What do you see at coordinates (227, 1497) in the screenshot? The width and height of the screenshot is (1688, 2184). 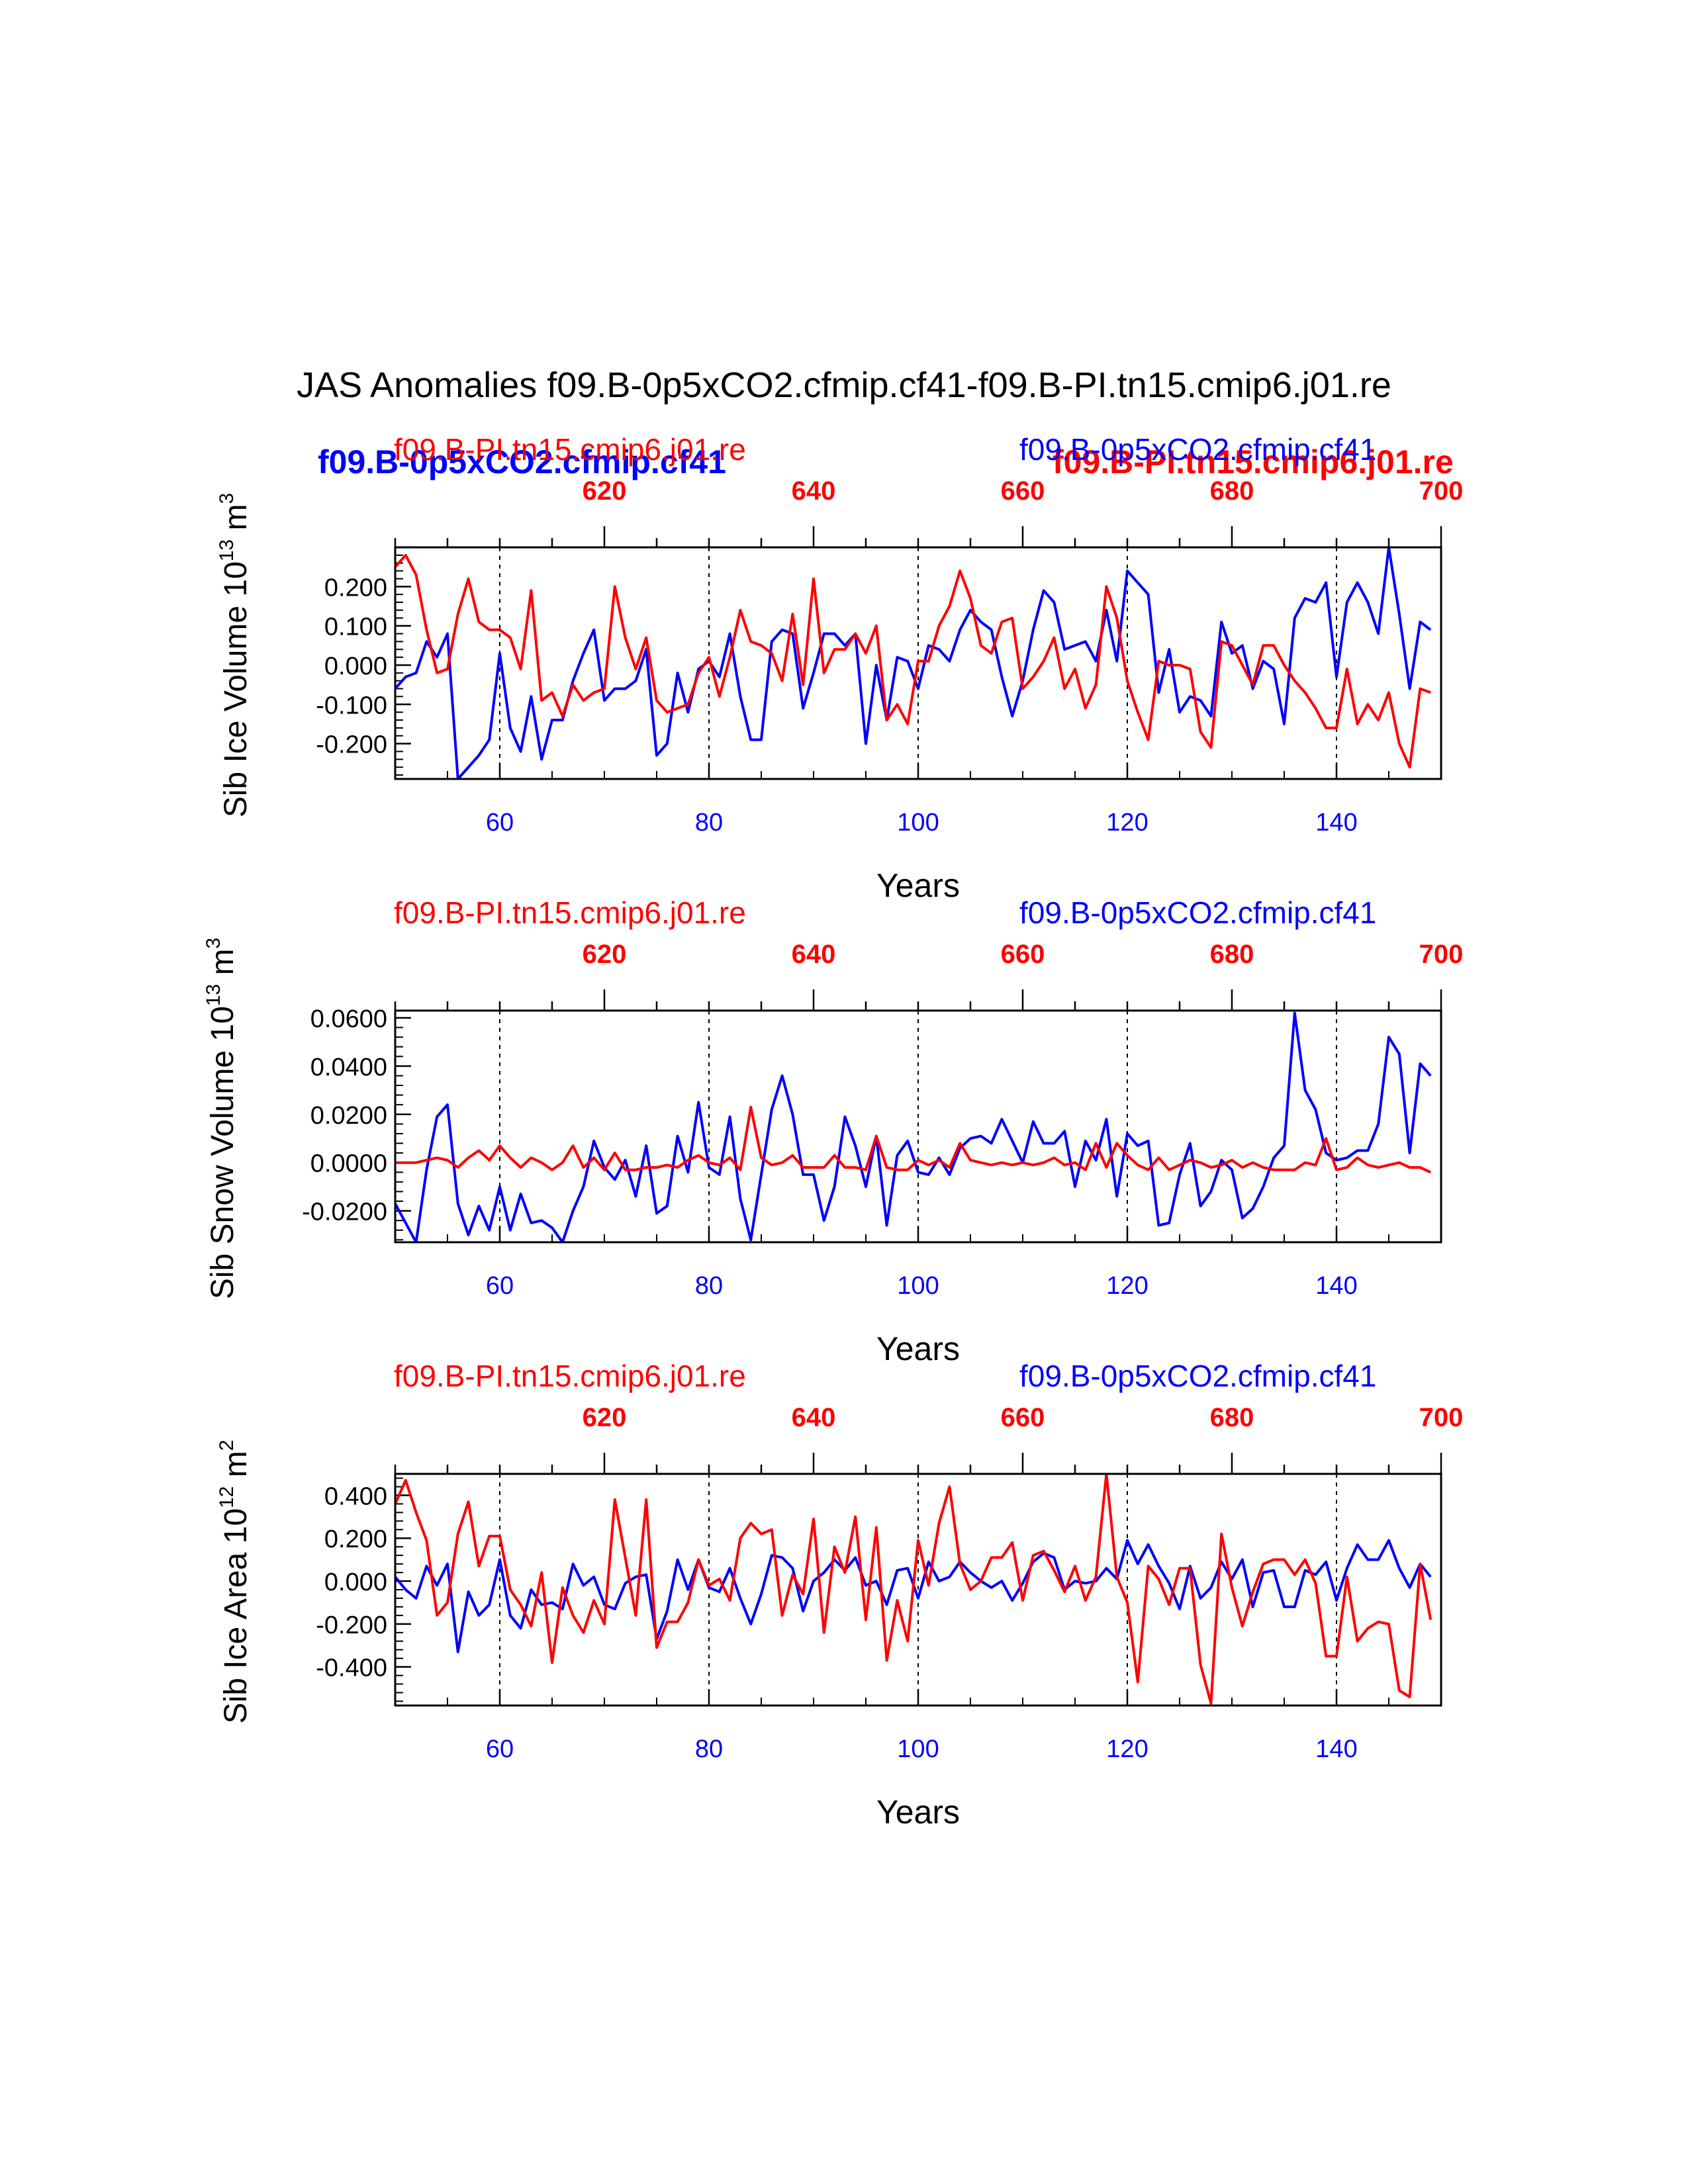 I see `ice-area-y-label-exp: 12` at bounding box center [227, 1497].